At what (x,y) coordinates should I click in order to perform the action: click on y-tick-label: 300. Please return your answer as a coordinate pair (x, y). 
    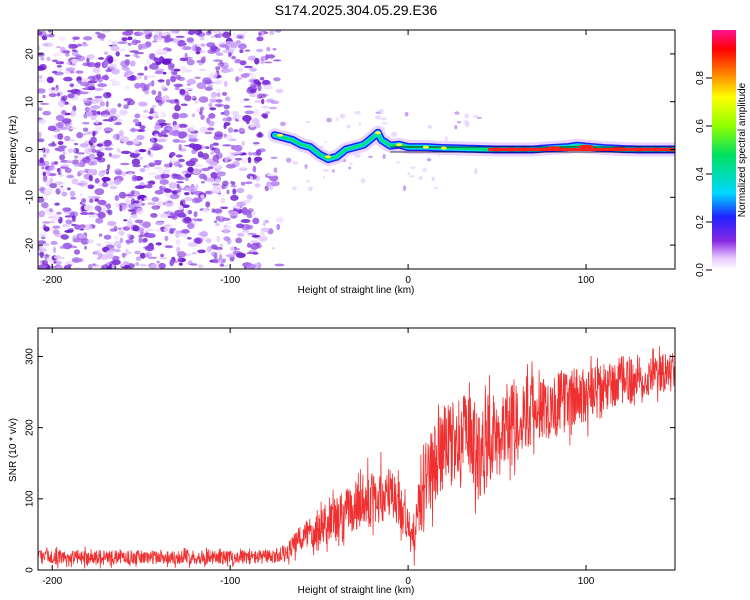
    Looking at the image, I should click on (30, 356).